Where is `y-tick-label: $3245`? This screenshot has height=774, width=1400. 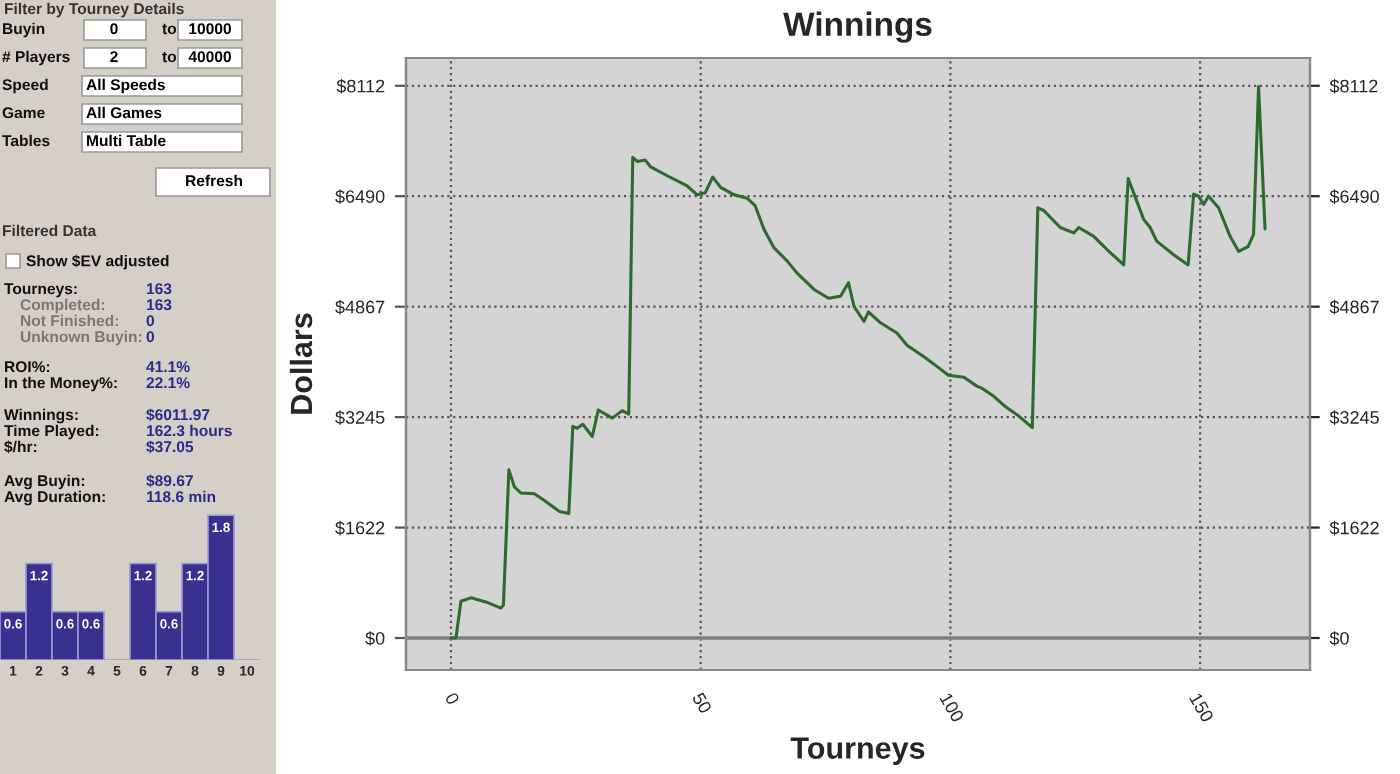
y-tick-label: $3245 is located at coordinates (360, 417).